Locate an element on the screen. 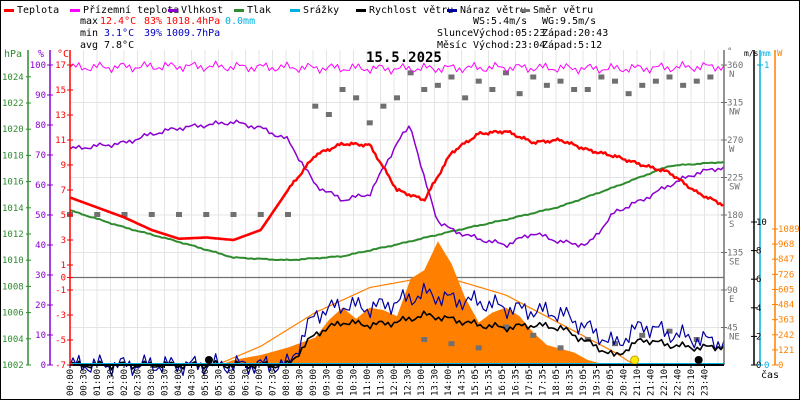 The image size is (800, 400). pressure-tick-label: 1008 is located at coordinates (13, 287).